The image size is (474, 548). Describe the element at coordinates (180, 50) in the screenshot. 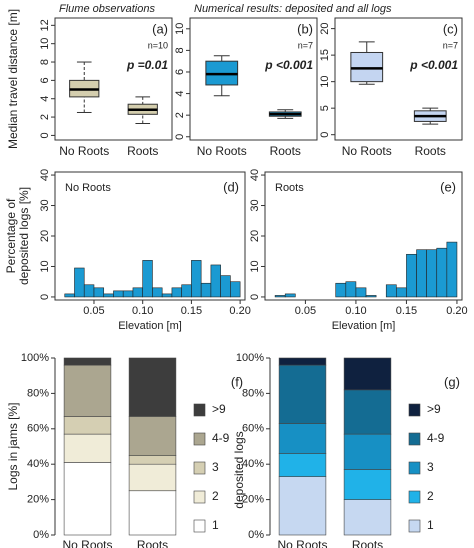

I see `y-tick-label: 8` at that location.